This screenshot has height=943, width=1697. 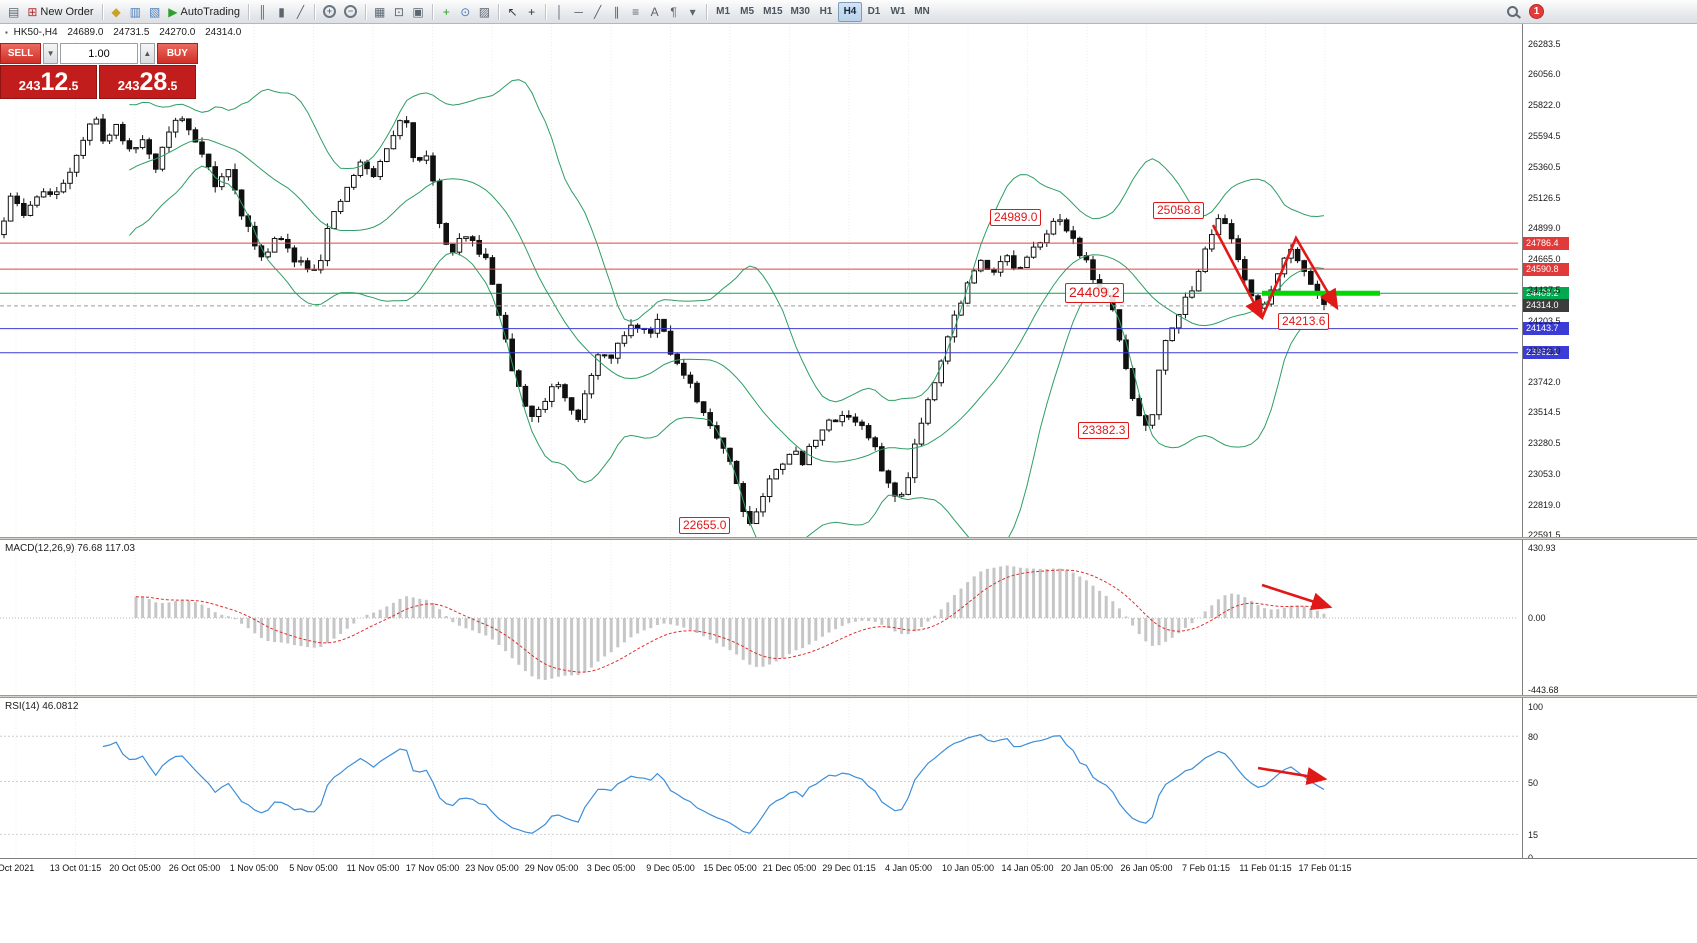 What do you see at coordinates (1536, 11) in the screenshot?
I see `notification-badge: 1` at bounding box center [1536, 11].